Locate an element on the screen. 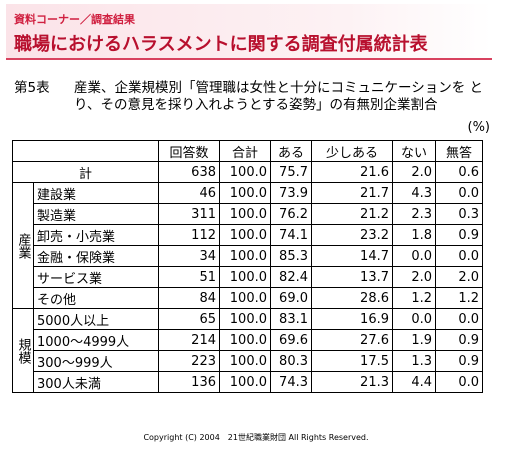  row-label: 300～999人 is located at coordinates (96, 361).